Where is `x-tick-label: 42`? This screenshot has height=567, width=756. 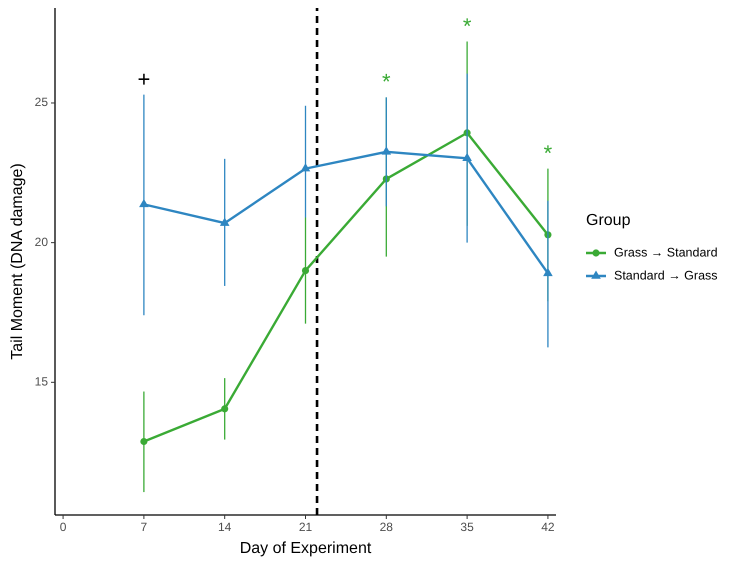
x-tick-label: 42 is located at coordinates (548, 527).